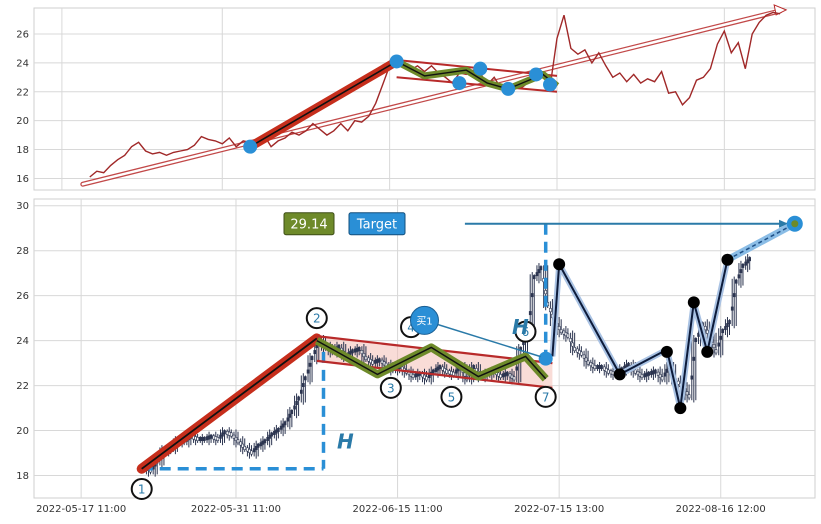 This screenshot has height=524, width=821. What do you see at coordinates (559, 509) in the screenshot?
I see `x-tick-label: 2022-07-15 13:00` at bounding box center [559, 509].